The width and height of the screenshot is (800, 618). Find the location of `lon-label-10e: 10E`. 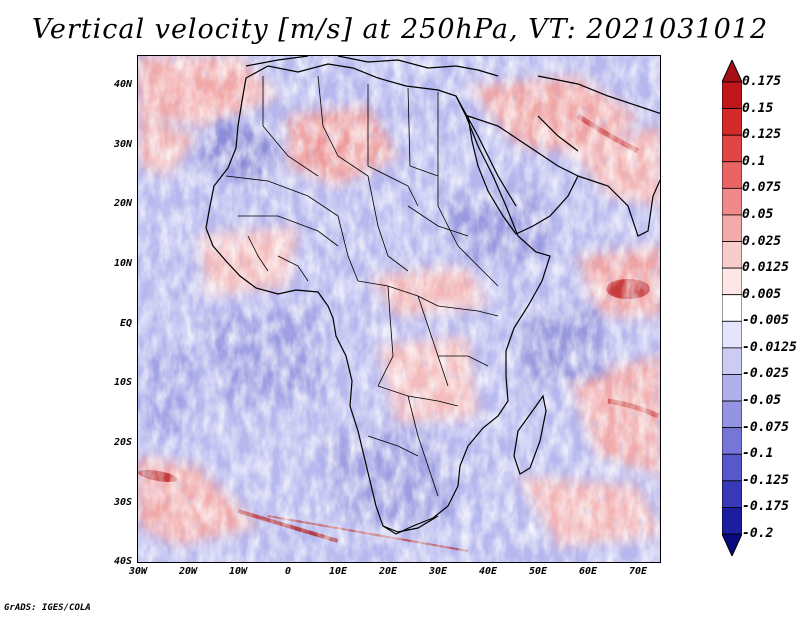

lon-label-10e: 10E is located at coordinates (338, 571).